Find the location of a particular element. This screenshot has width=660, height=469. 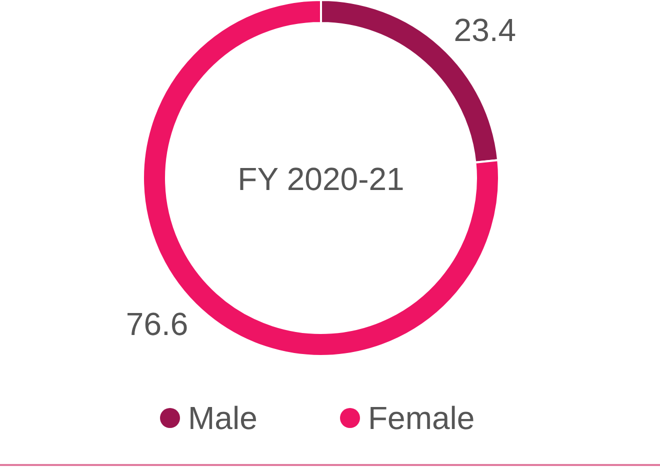

data-label: 23.4 is located at coordinates (485, 30).